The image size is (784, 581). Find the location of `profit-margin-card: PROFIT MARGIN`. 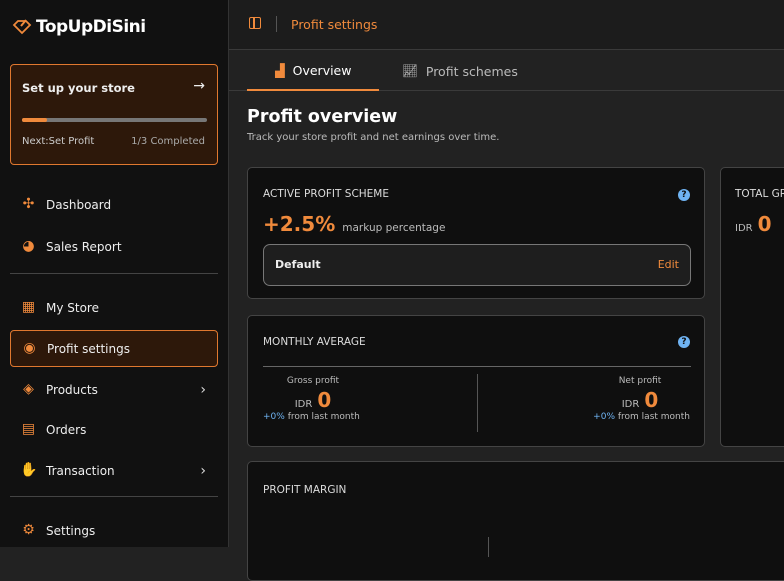

profit-margin-card: PROFIT MARGIN is located at coordinates (515, 521).